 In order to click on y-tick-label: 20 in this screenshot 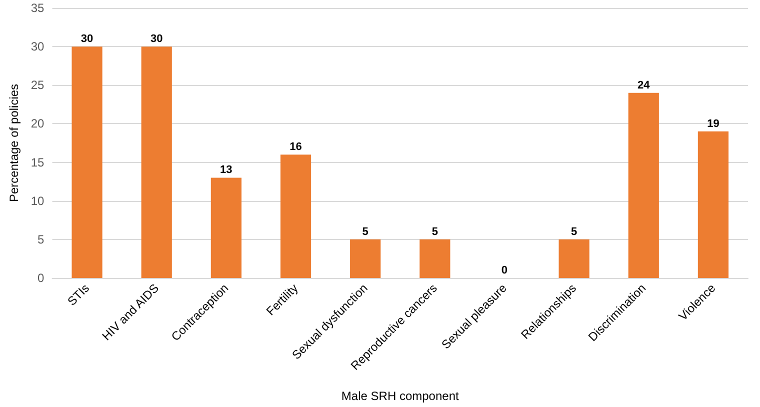, I will do `click(37, 123)`.